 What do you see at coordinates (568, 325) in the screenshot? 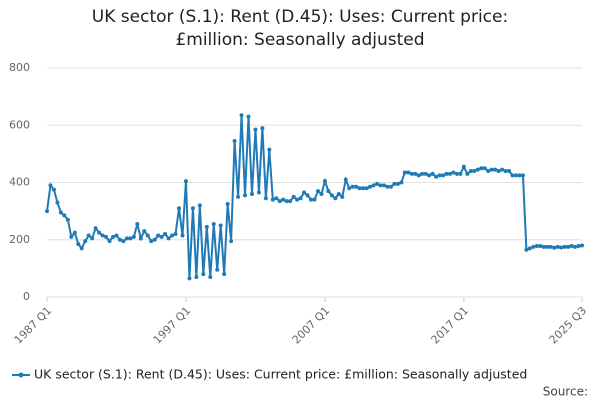
I see `x-tick-label: 2025 Q3` at bounding box center [568, 325].